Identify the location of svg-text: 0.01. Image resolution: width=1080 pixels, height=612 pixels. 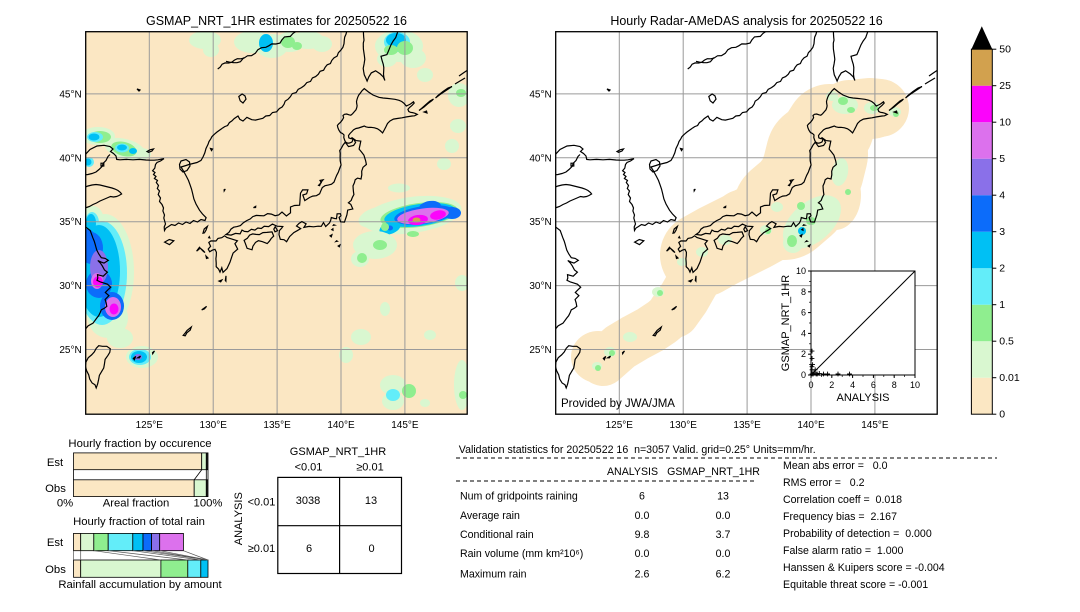
(1009, 378).